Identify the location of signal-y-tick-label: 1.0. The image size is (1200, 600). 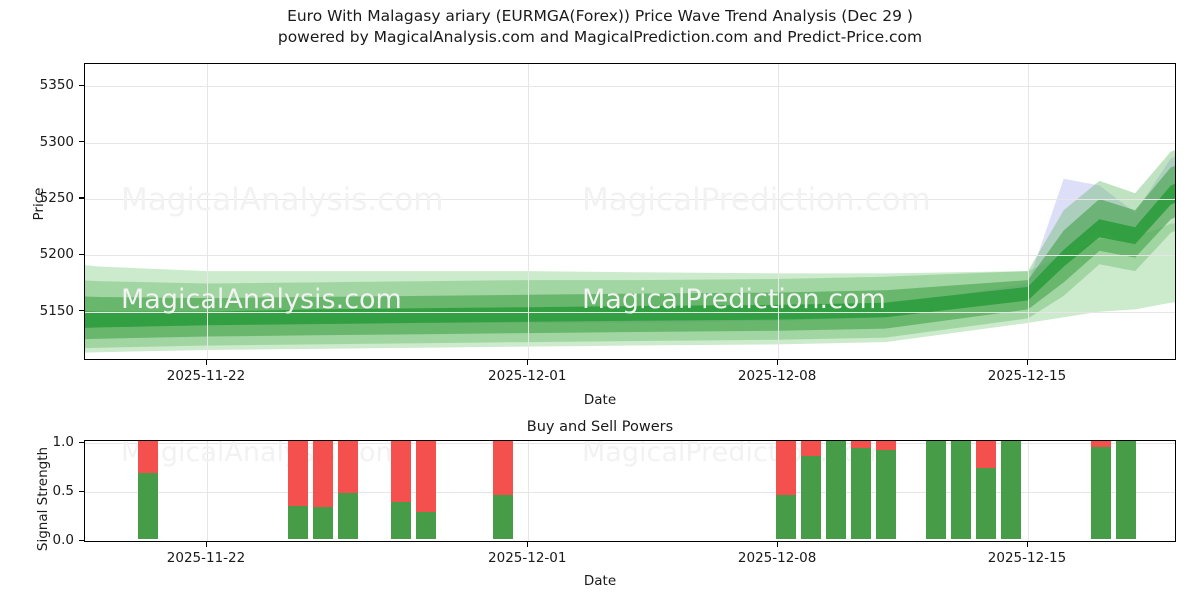
(63, 442).